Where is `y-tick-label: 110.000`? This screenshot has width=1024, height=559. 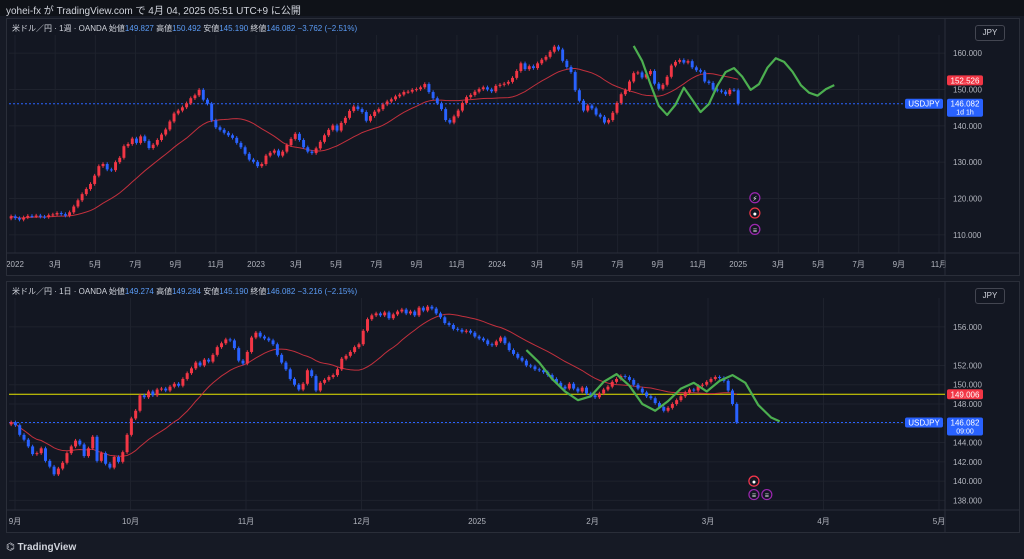
y-tick-label: 110.000 is located at coordinates (967, 235).